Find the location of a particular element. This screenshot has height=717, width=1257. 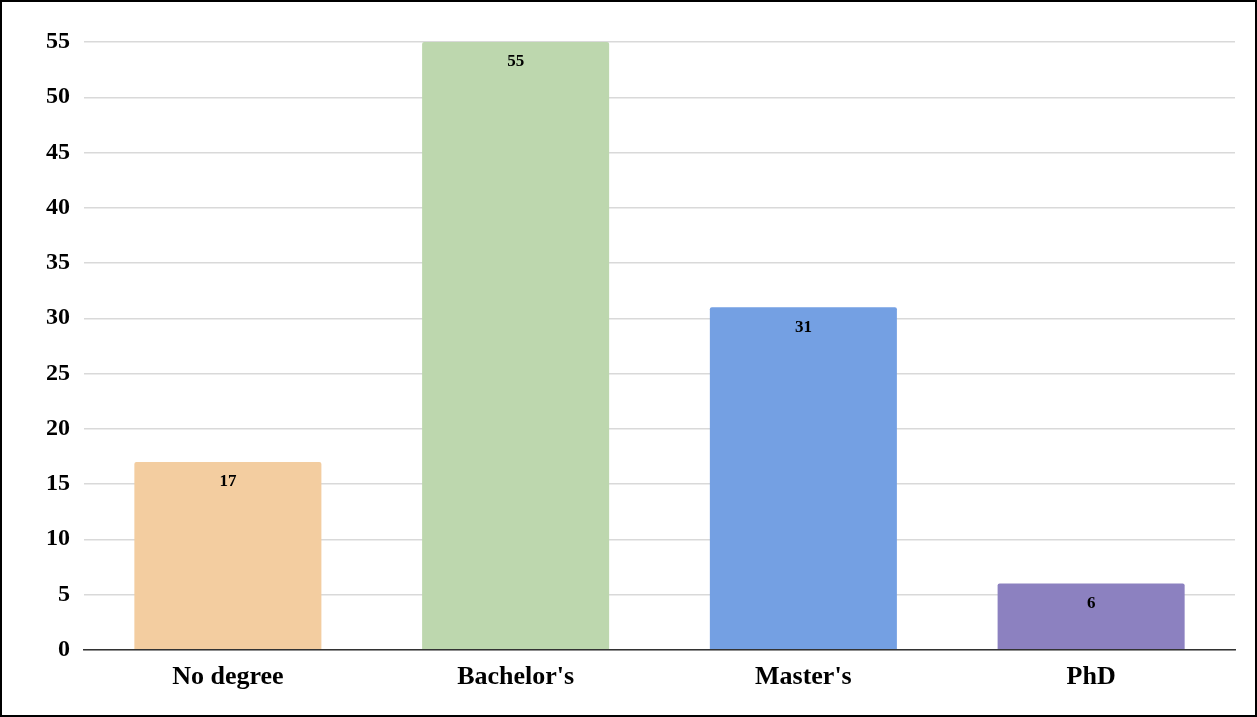

y-tick-label: 5 is located at coordinates (64, 592).